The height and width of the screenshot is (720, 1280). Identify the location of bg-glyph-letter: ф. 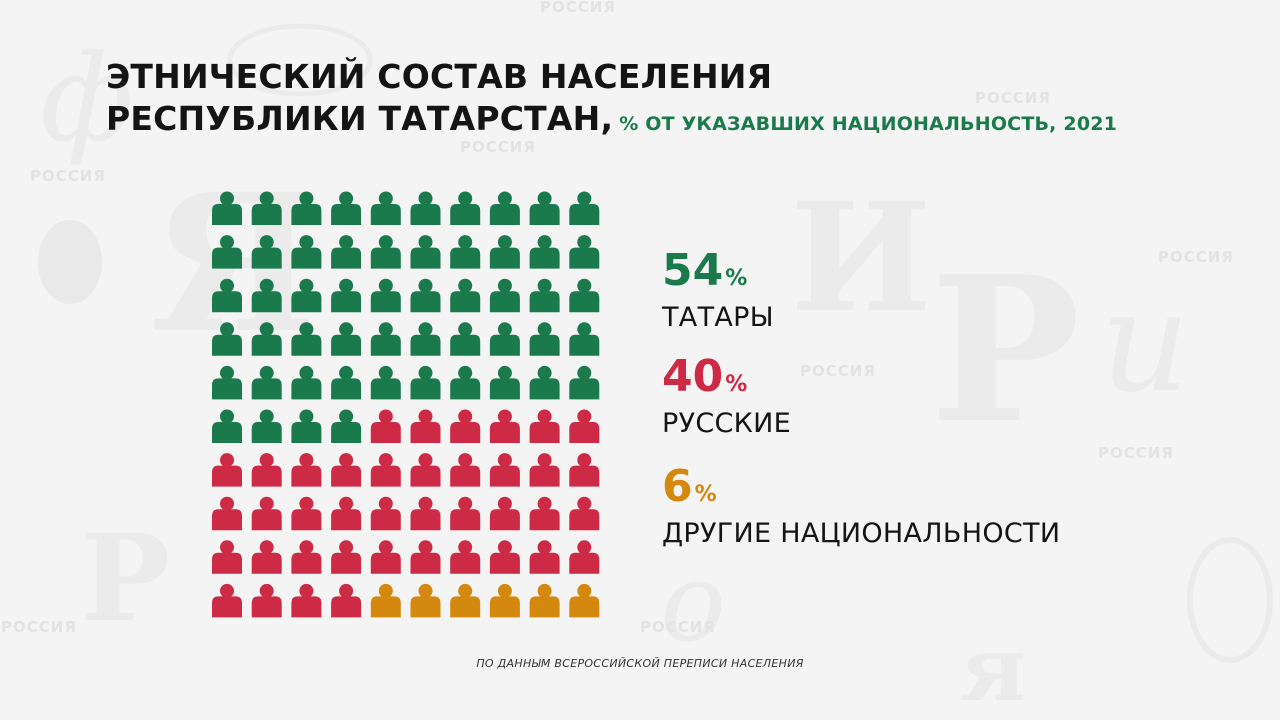
(87, 99).